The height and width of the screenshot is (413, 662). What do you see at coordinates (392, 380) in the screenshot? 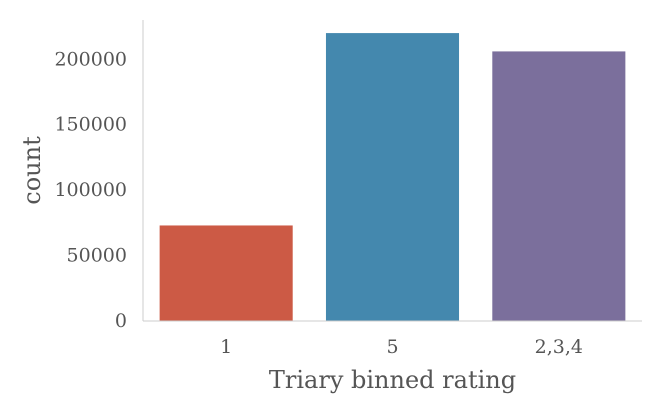
I see `x-axis-label: Triary binned rating` at bounding box center [392, 380].